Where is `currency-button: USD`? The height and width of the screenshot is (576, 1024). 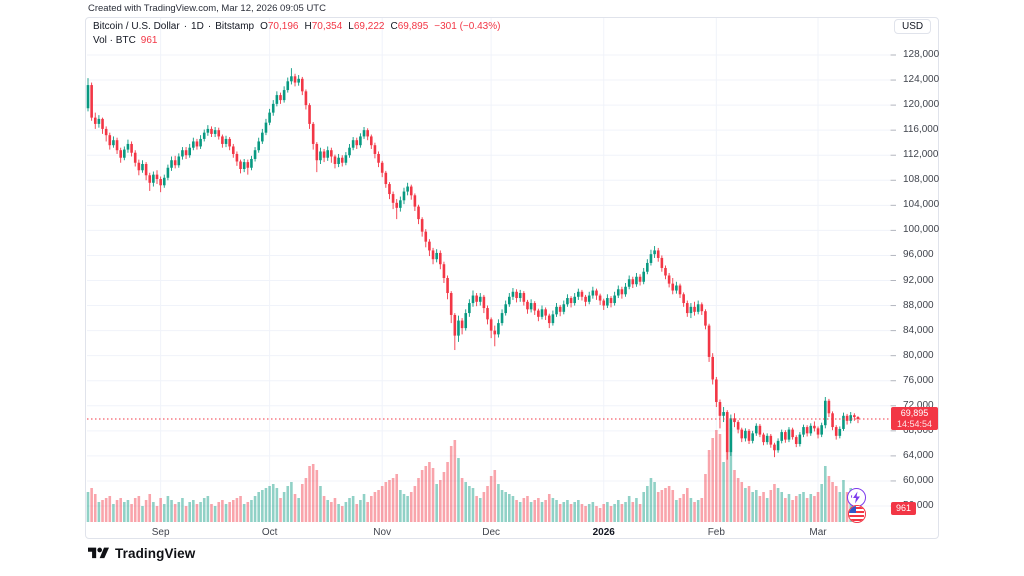
currency-button: USD is located at coordinates (913, 26).